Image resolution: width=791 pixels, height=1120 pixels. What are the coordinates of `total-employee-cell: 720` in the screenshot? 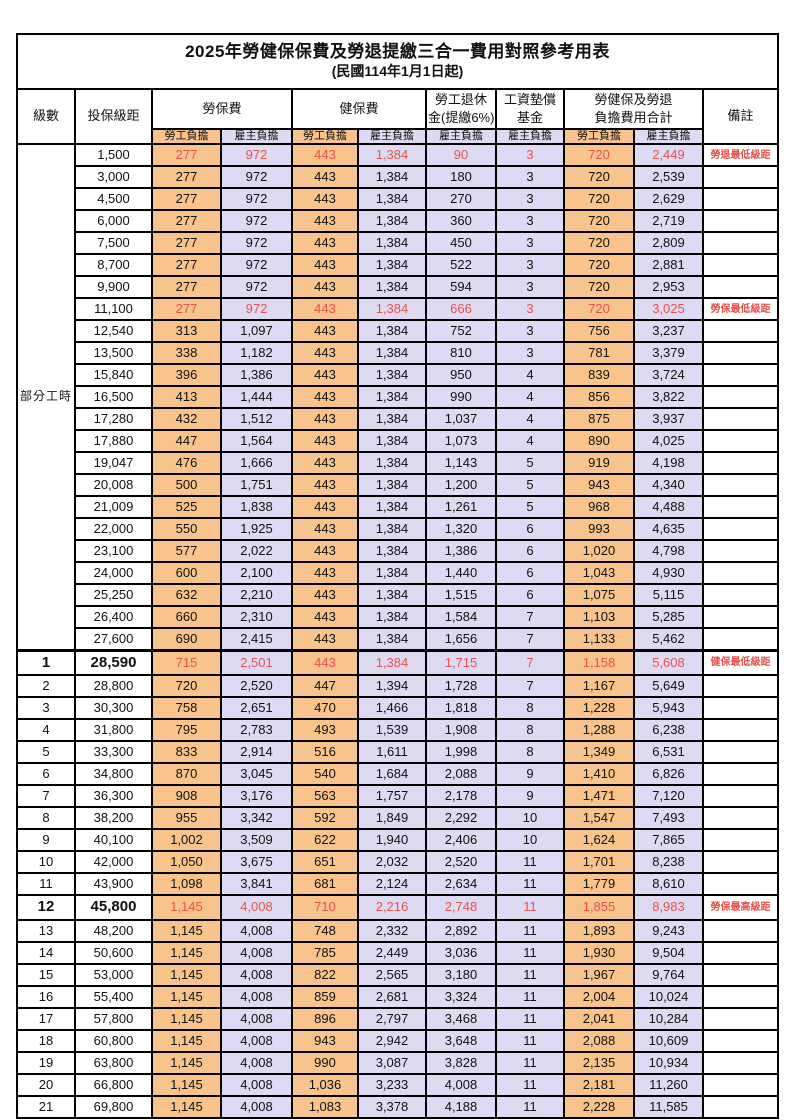 It's located at (599, 221).